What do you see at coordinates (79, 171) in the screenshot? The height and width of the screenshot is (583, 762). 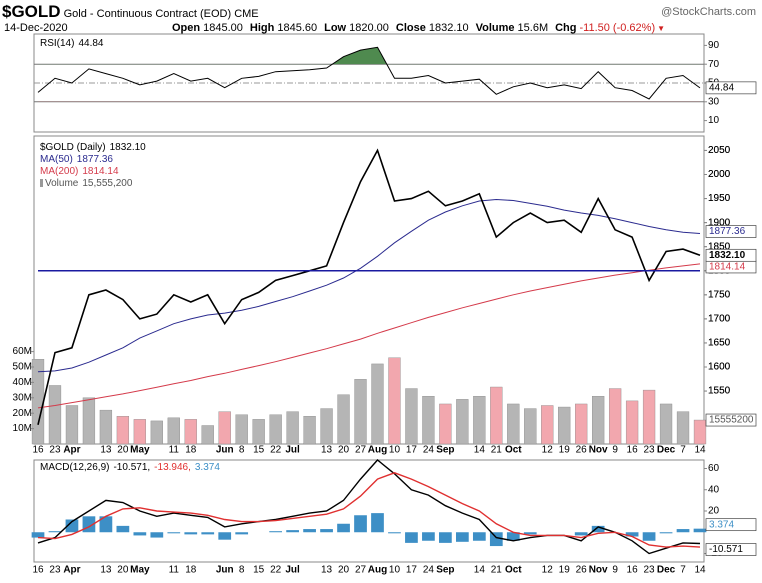 I see `legend-entry: MA(200) 1814.14` at bounding box center [79, 171].